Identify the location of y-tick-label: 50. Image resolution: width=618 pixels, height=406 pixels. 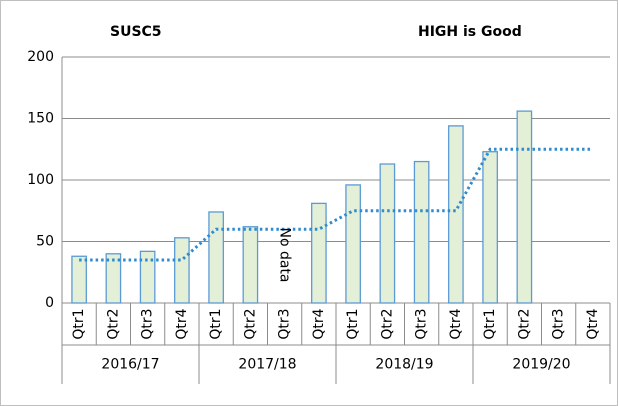
(45, 242).